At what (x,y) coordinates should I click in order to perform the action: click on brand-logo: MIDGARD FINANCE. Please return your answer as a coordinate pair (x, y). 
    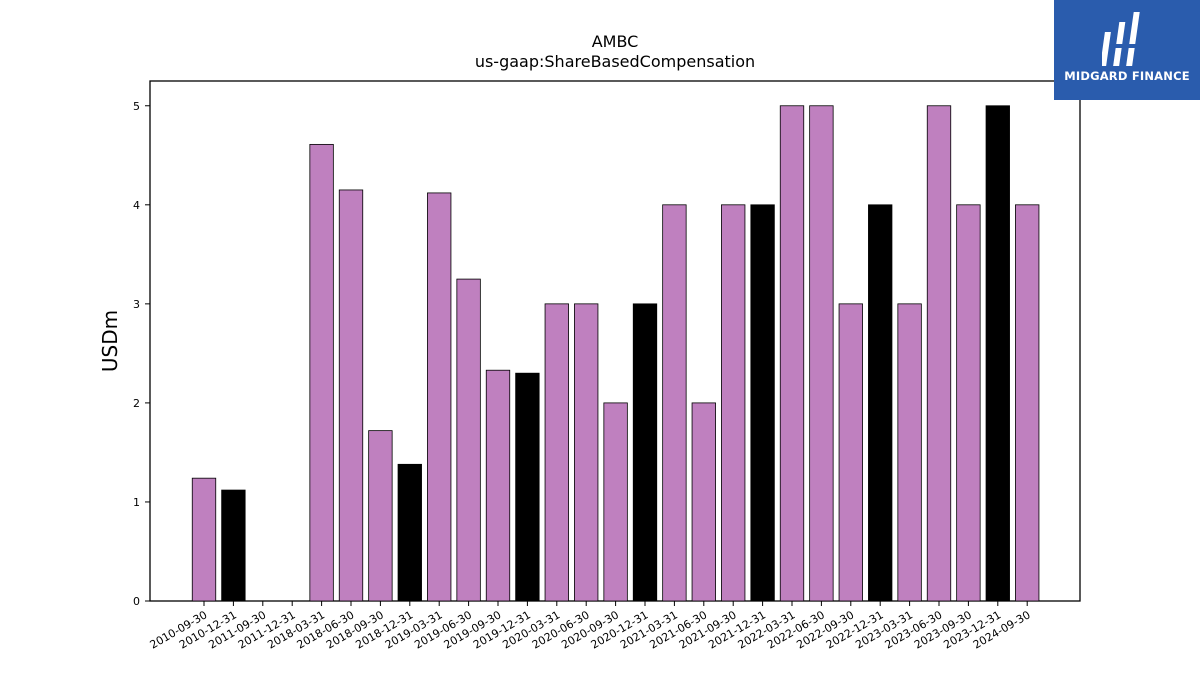
    Looking at the image, I should click on (1127, 50).